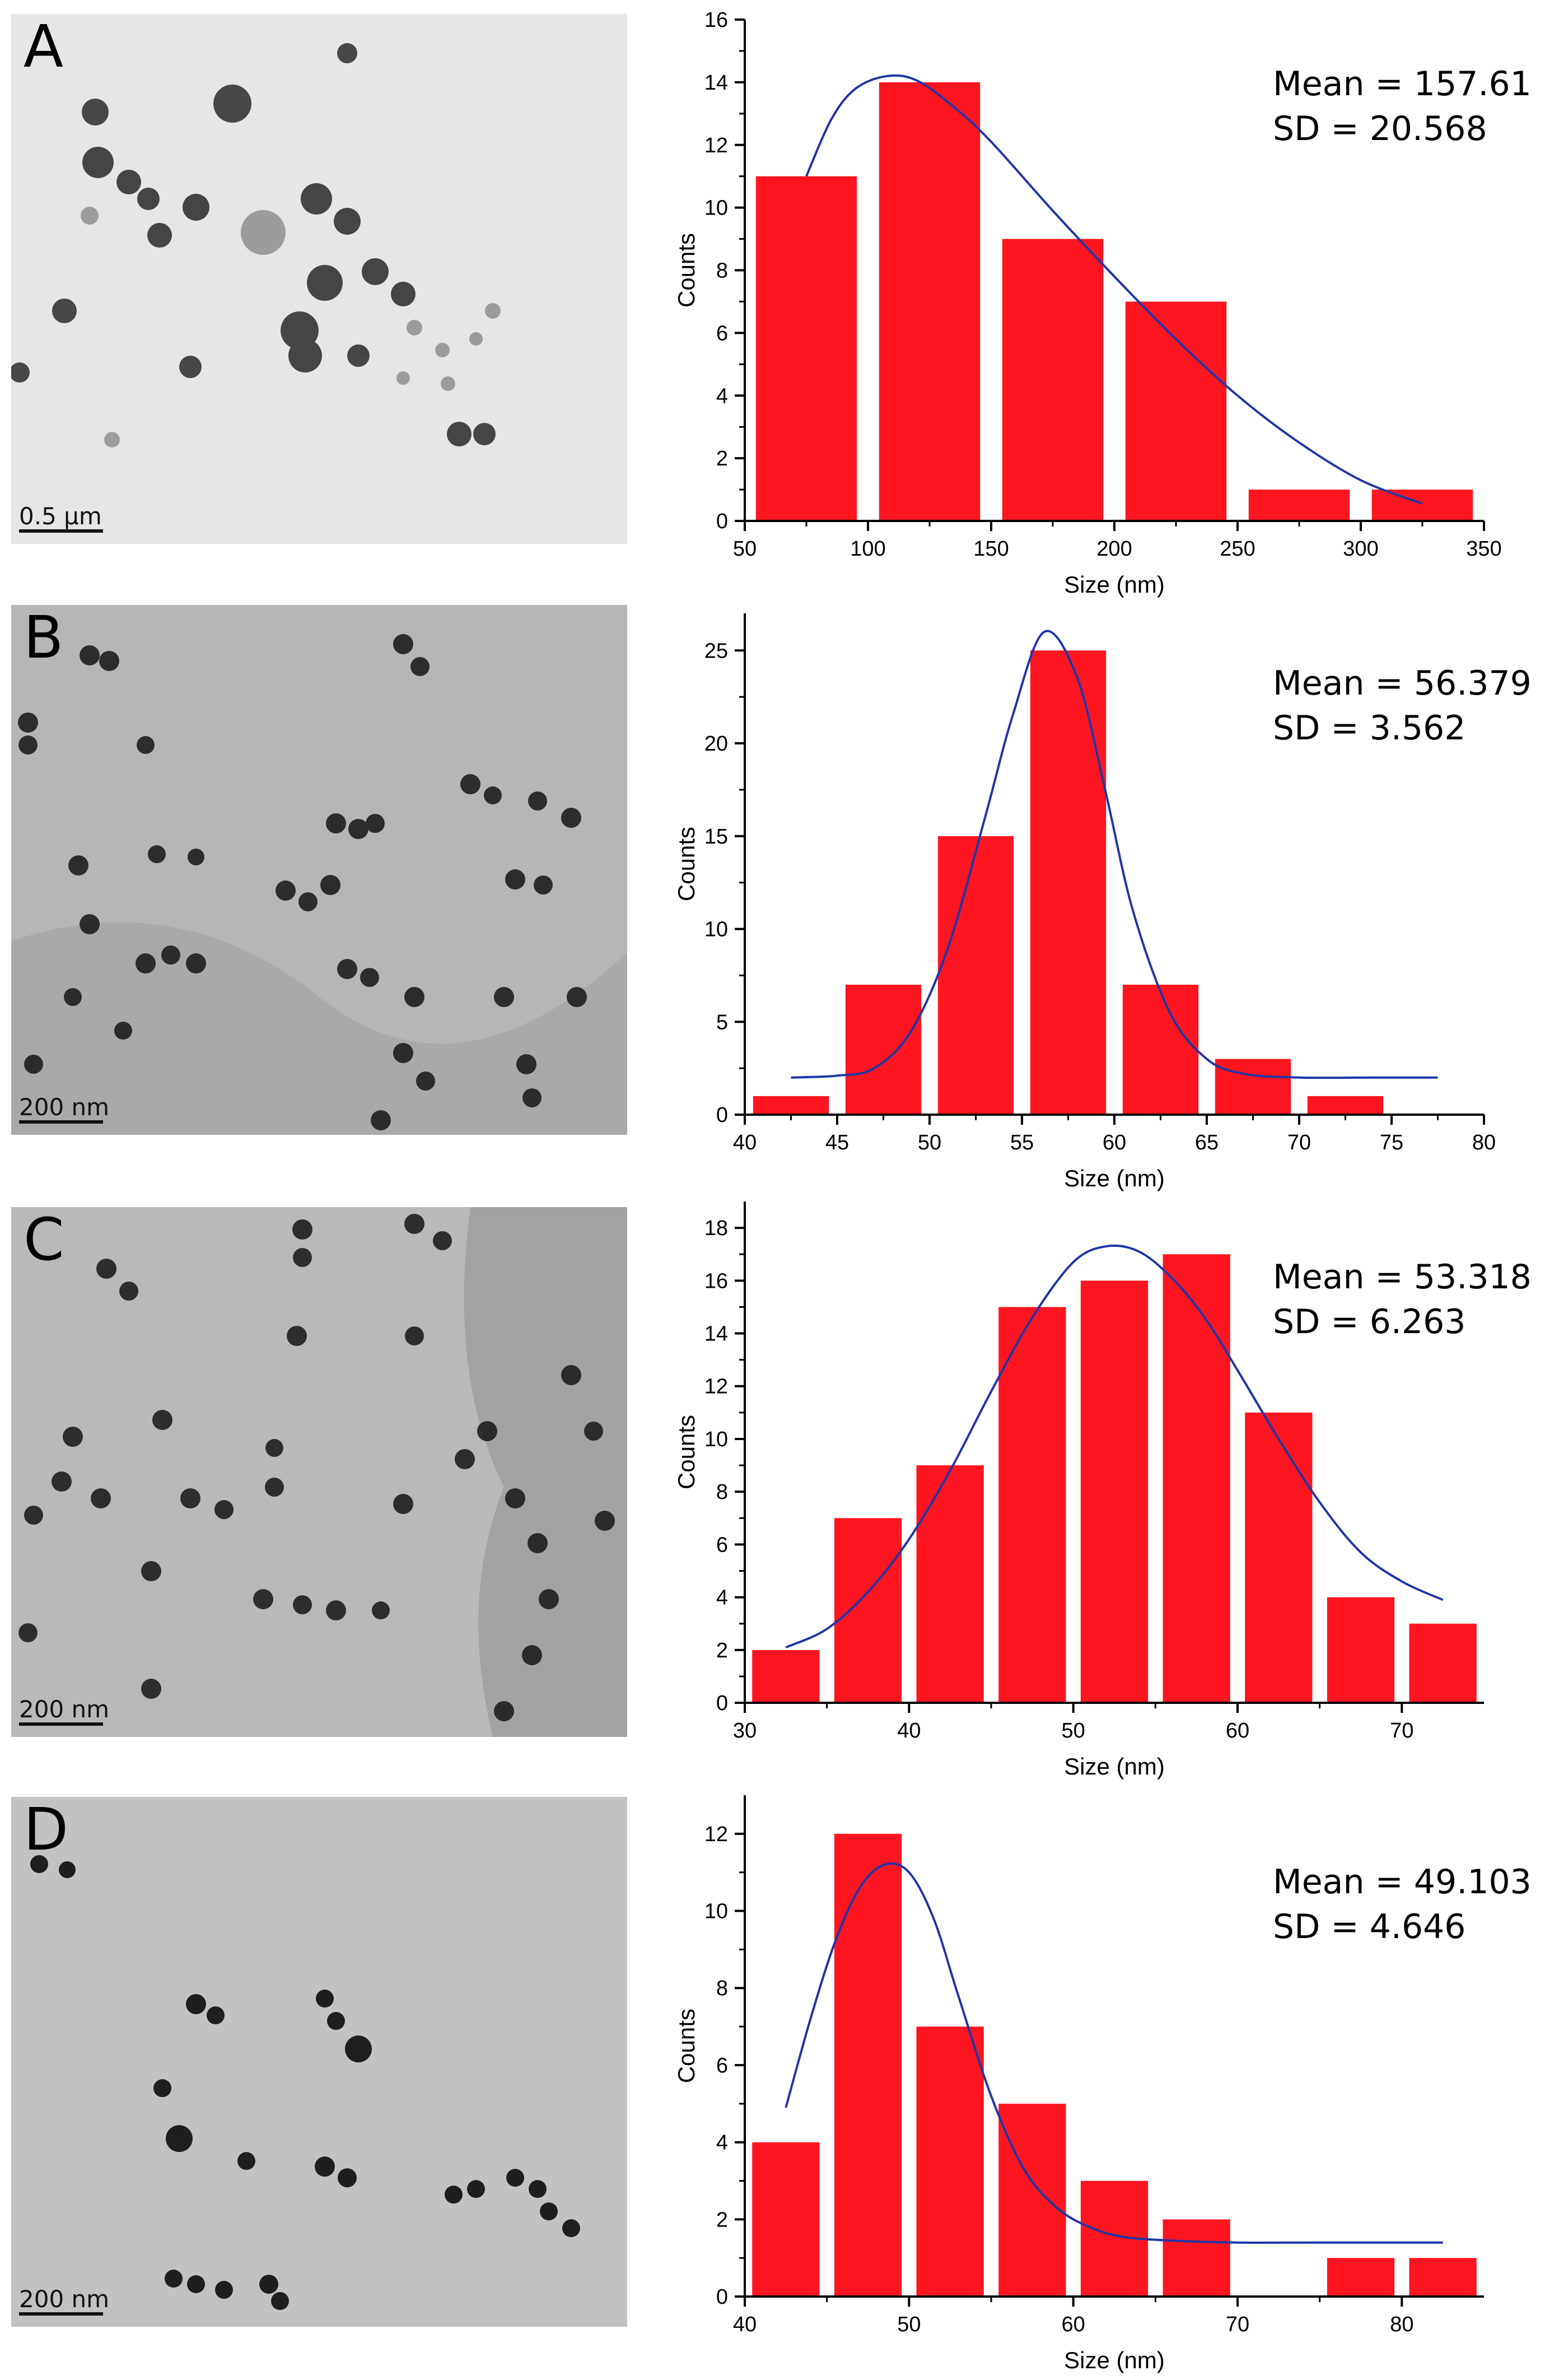  I want to click on stats-box: Mean = 49.103 SD = 4.646, so click(1416, 1904).